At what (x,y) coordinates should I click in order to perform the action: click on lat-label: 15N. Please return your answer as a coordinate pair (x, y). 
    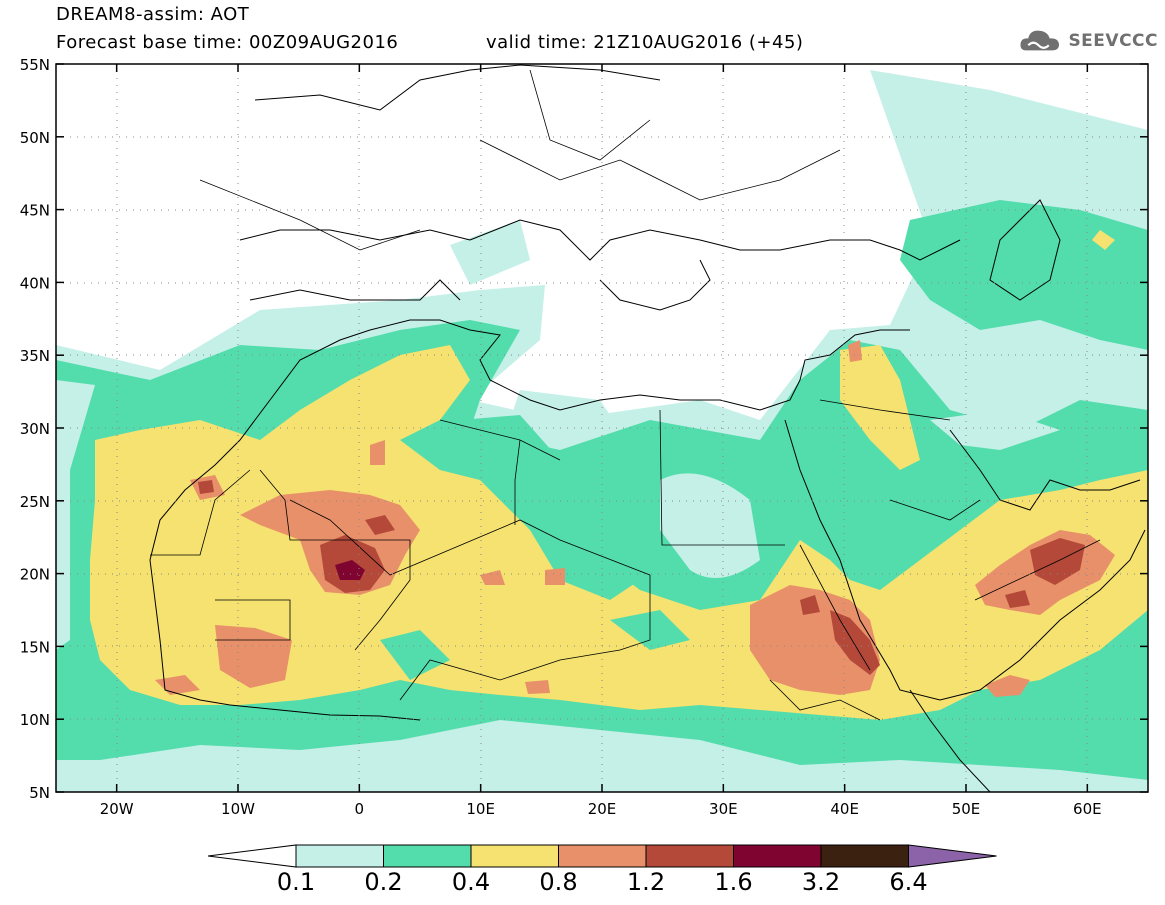
    Looking at the image, I should click on (35, 647).